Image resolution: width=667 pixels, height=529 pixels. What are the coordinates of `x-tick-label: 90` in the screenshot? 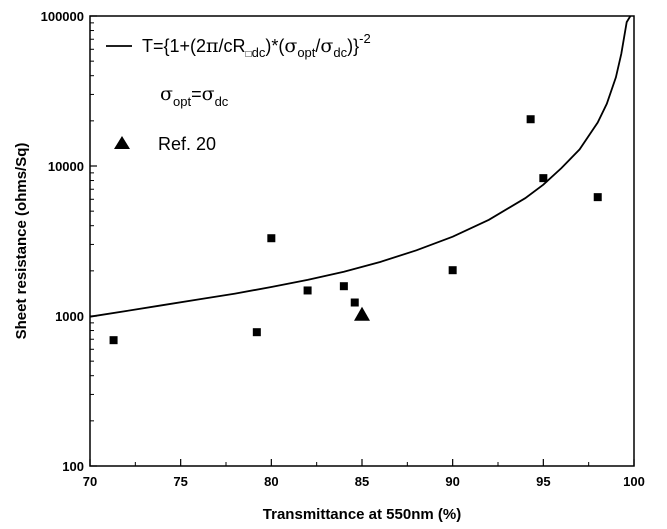 It's located at (452, 481).